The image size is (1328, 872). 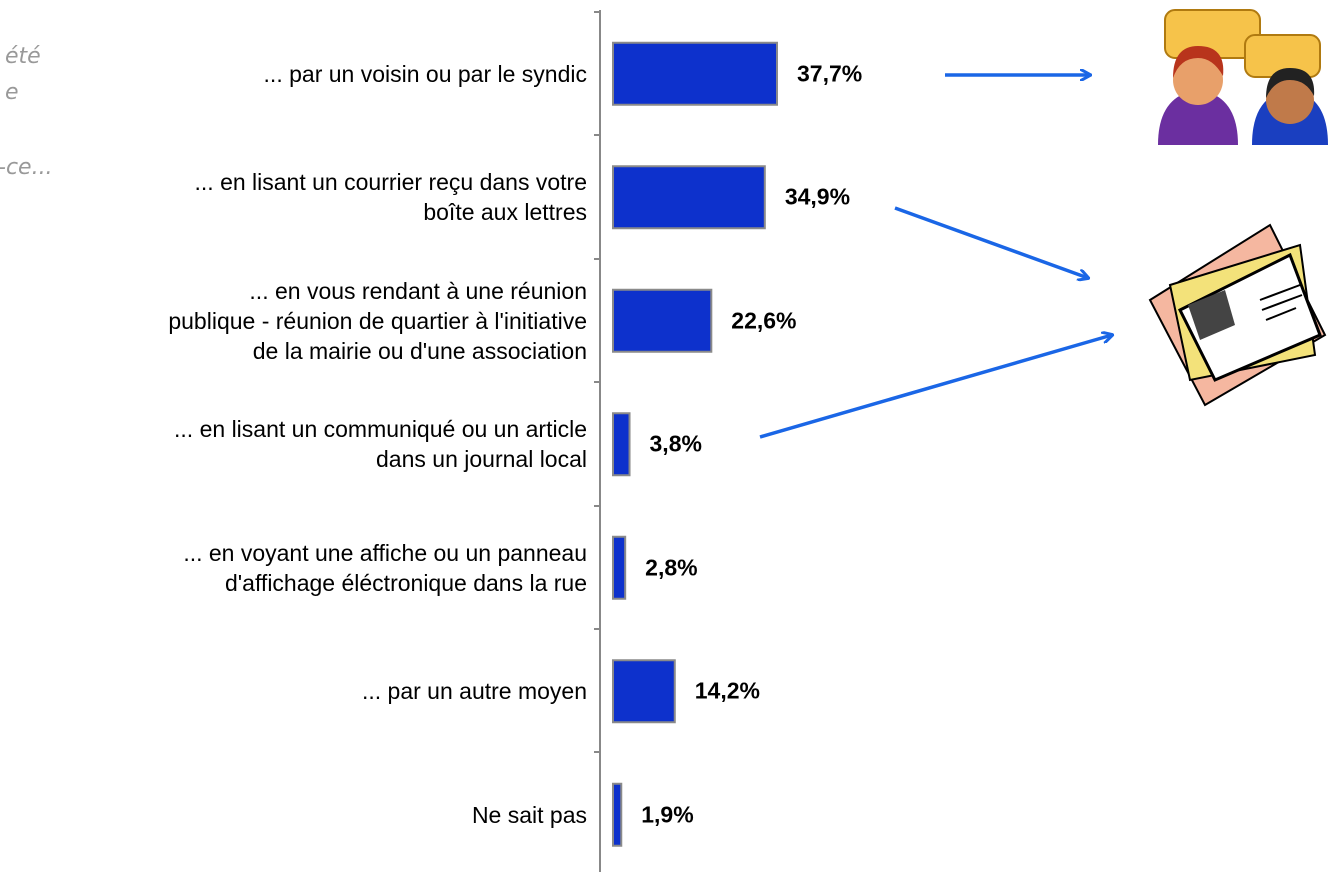 I want to click on people-icon, so click(x=1243, y=77).